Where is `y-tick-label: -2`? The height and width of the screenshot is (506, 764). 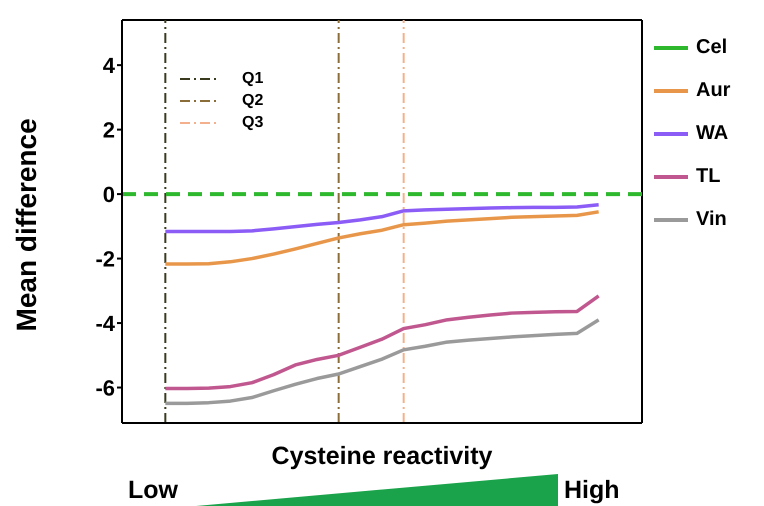 y-tick-label: -2 is located at coordinates (105, 259).